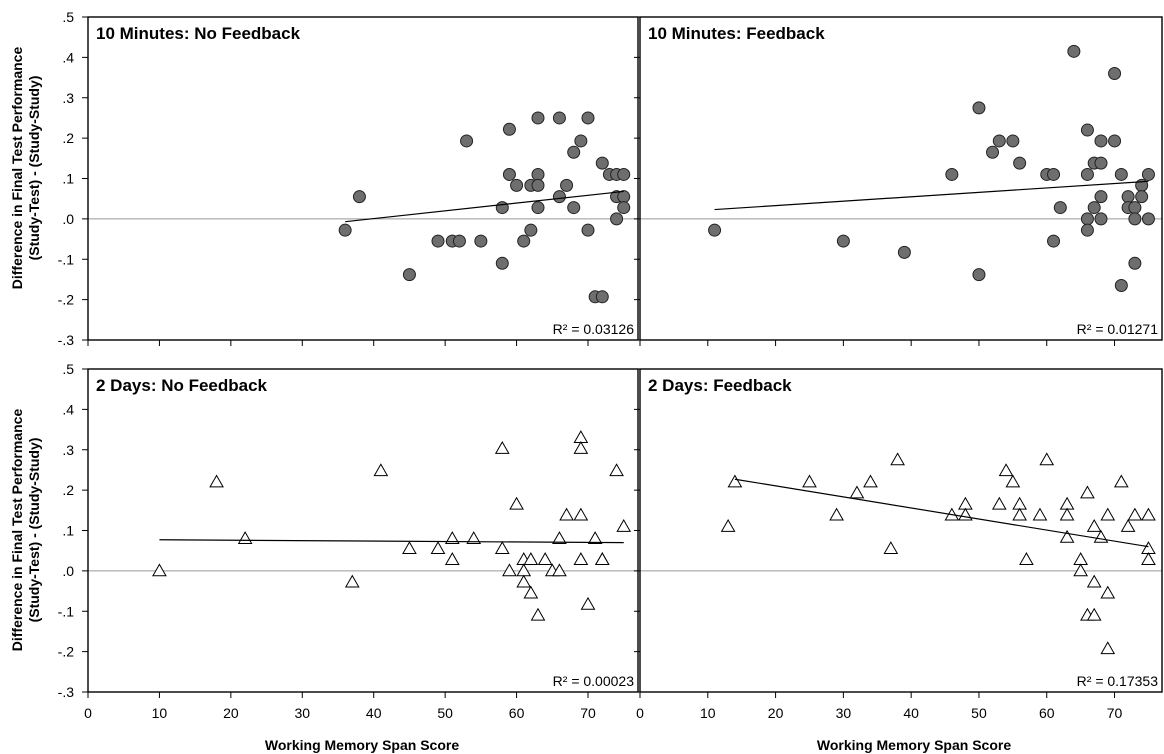  What do you see at coordinates (198, 33) in the screenshot?
I see `panel-title: 10 Minutes: No Feedback` at bounding box center [198, 33].